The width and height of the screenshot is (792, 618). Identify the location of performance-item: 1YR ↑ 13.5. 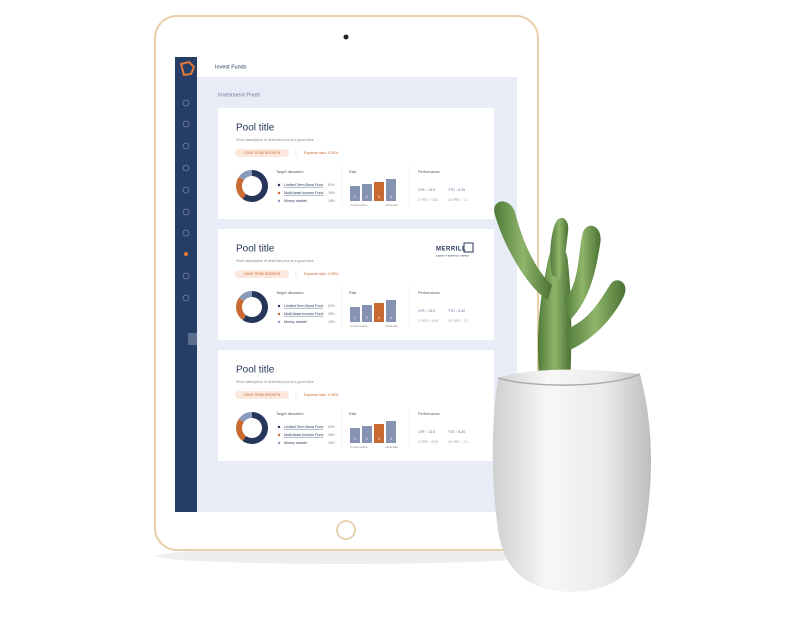
(426, 190).